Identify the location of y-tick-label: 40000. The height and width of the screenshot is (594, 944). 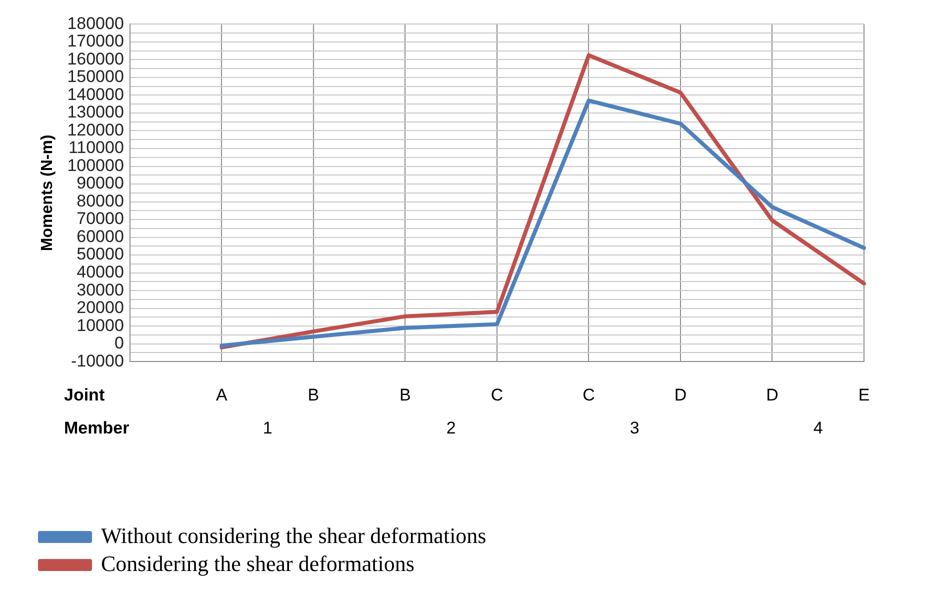
(100, 272).